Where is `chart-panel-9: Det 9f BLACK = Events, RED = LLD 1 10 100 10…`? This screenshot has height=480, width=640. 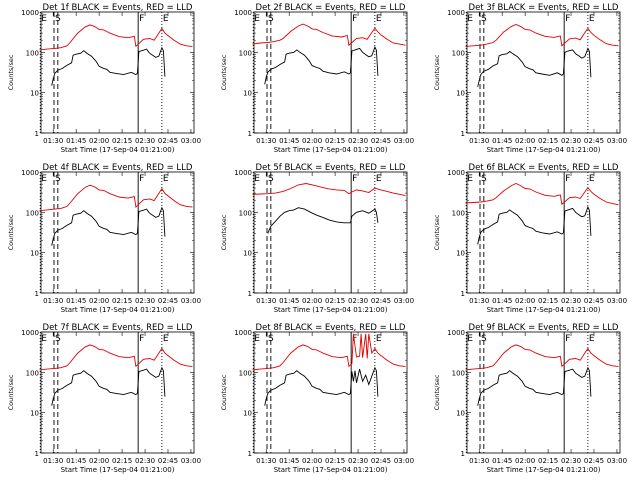
chart-panel-9: Det 9f BLACK = Events, RED = LLD 1 10 100 10… is located at coordinates (530, 398).